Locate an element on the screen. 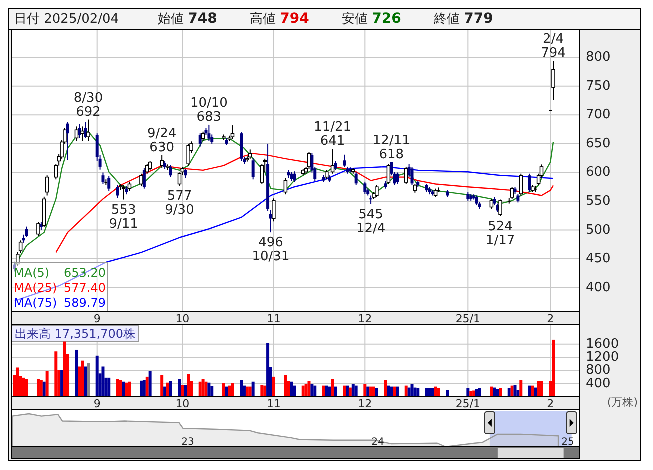 The image size is (653, 470). annotation: 10/10 683 is located at coordinates (209, 110).